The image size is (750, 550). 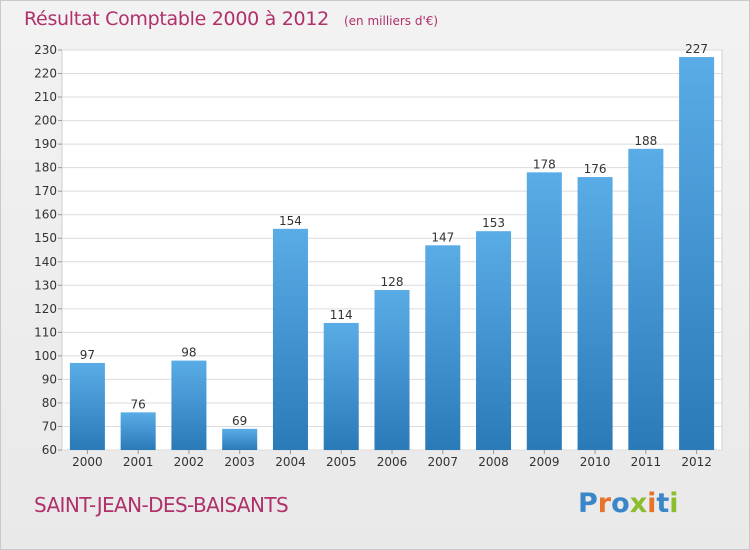 What do you see at coordinates (544, 164) in the screenshot?
I see `value-label-2009: 178` at bounding box center [544, 164].